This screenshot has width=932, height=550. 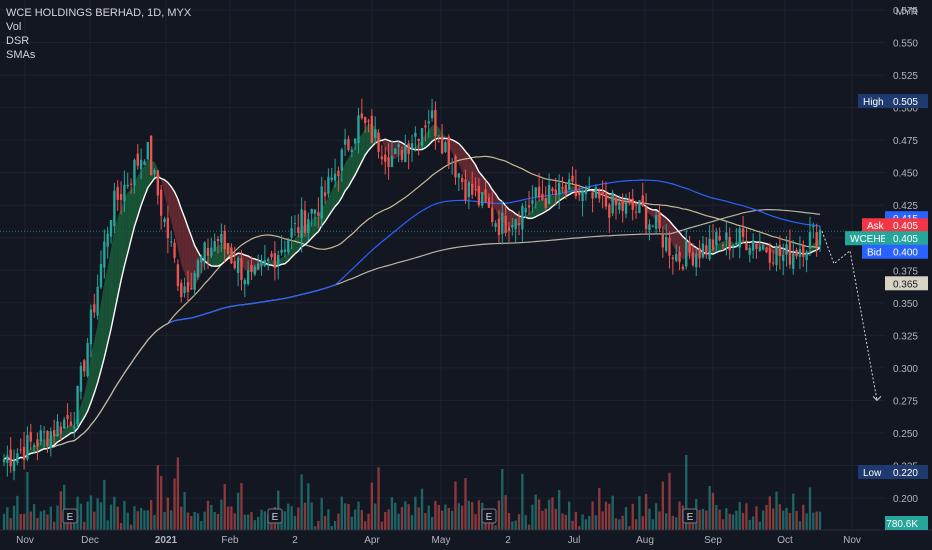 I want to click on earnings-box, so click(x=70, y=516).